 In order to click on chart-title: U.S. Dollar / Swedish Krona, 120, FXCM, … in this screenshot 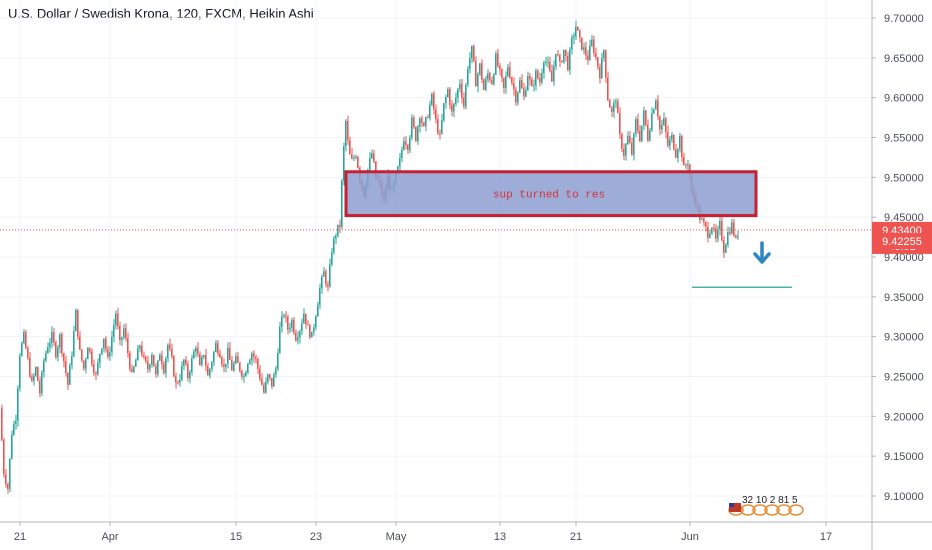, I will do `click(161, 13)`.